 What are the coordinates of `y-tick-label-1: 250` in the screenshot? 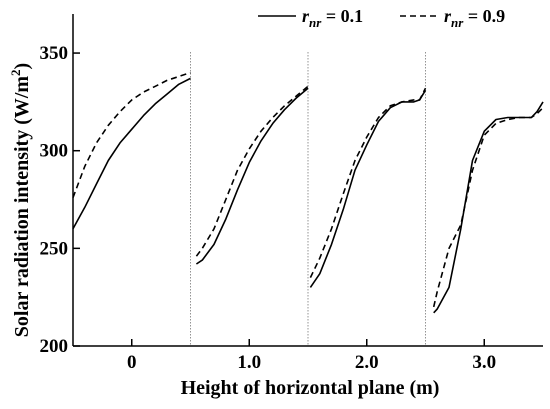 It's located at (54, 248).